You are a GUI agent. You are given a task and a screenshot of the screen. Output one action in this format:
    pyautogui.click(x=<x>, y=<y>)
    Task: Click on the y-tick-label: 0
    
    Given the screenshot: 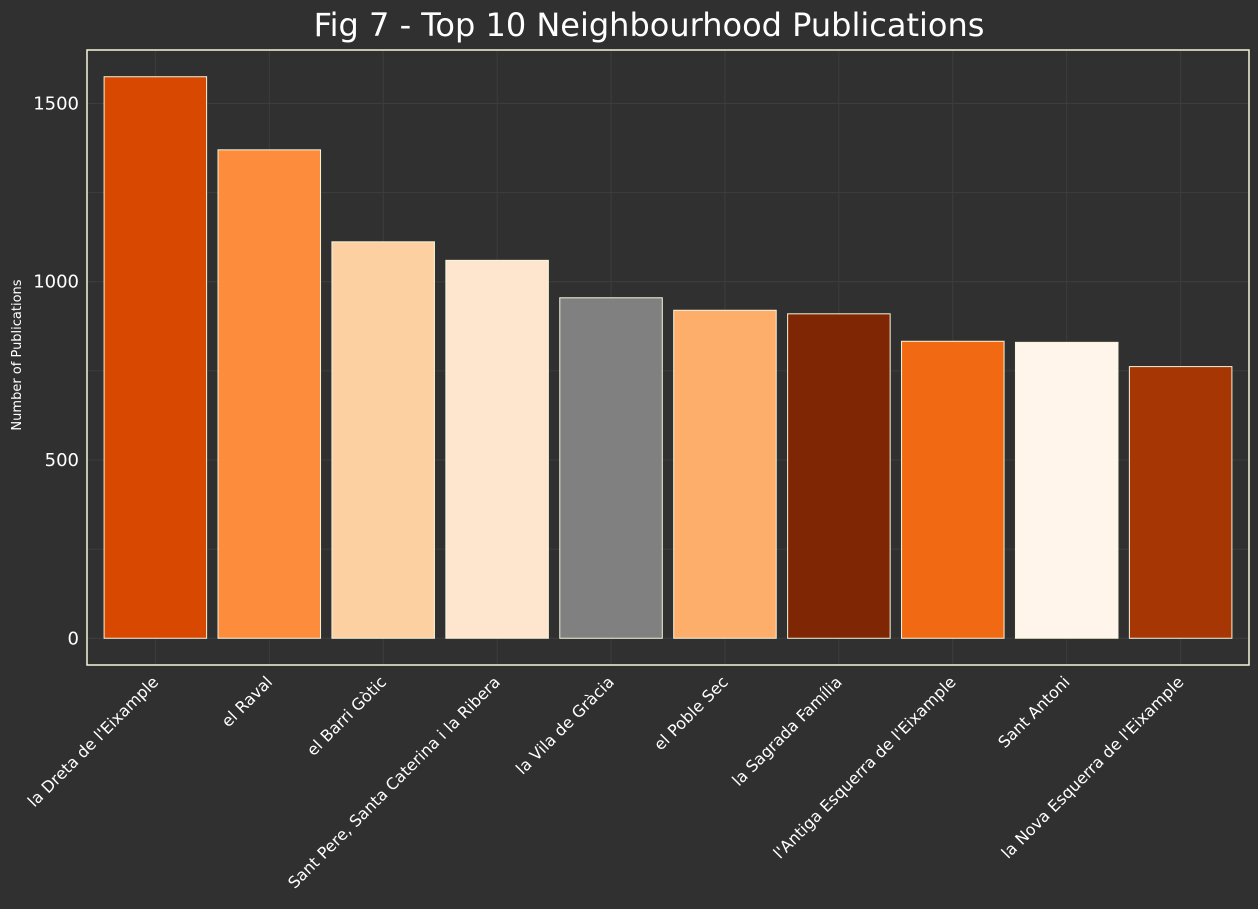 What is the action you would take?
    pyautogui.click(x=73, y=638)
    